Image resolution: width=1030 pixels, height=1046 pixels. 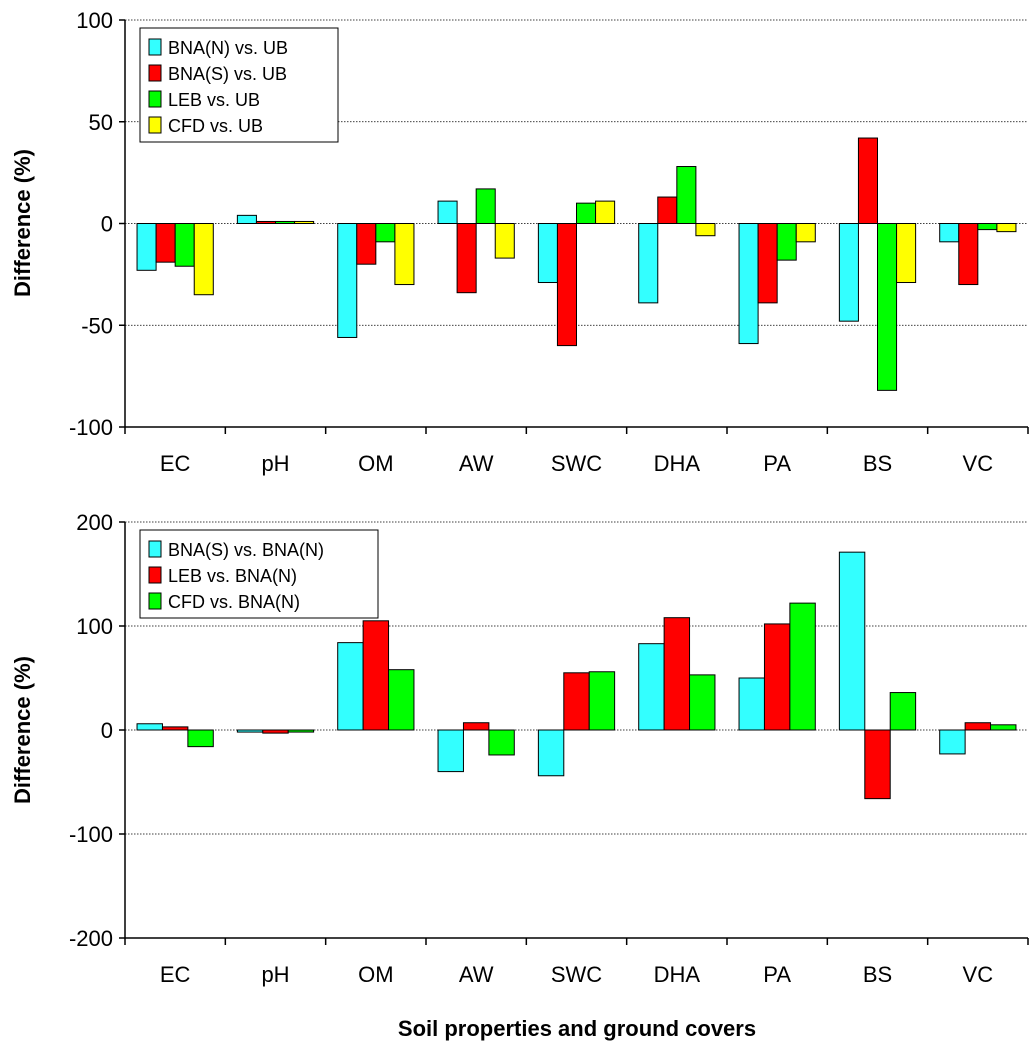 What do you see at coordinates (91, 427) in the screenshot?
I see `y-tick-label: -100` at bounding box center [91, 427].